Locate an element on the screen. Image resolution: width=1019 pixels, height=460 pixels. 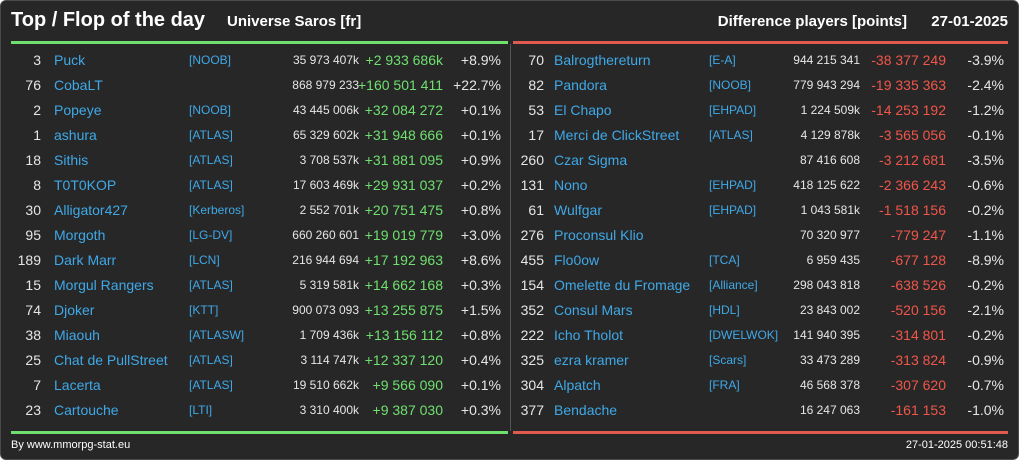
player-name-link: Popeye is located at coordinates (78, 110).